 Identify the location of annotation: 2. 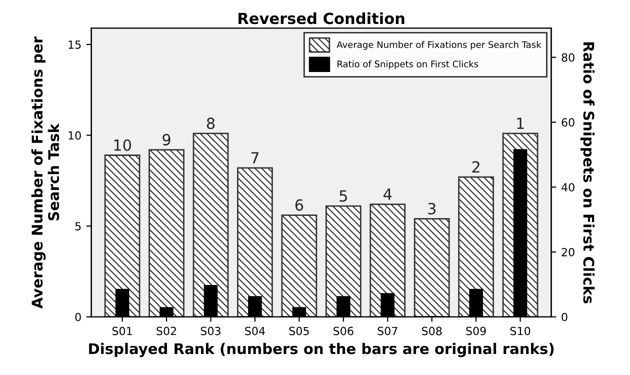
(476, 166).